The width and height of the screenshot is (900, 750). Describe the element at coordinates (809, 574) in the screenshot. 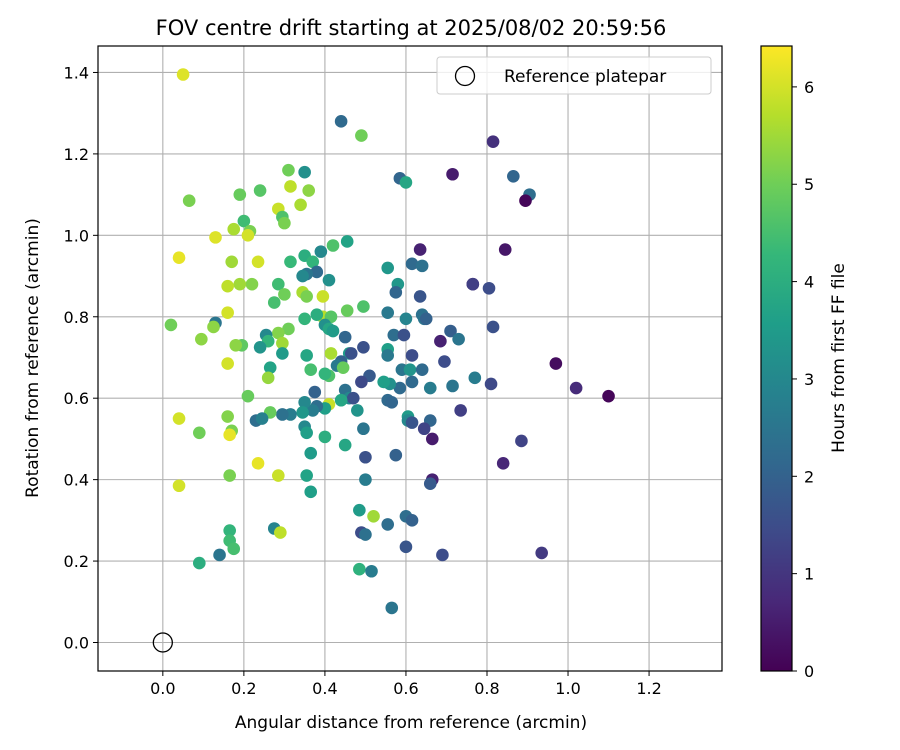

I see `colorbar-tick-label: 1` at that location.